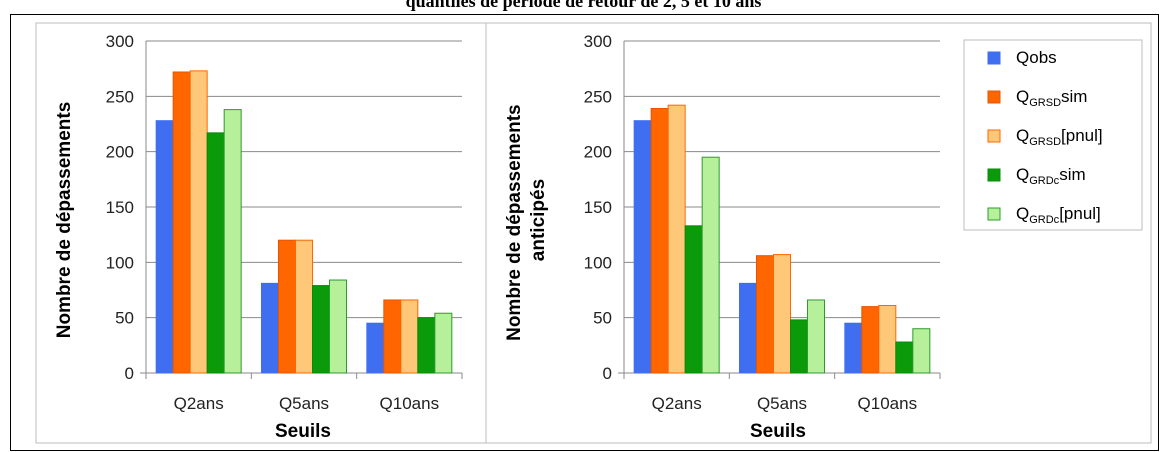 This screenshot has width=1167, height=452. I want to click on left-y-axis-title: Nombre de dépassements, so click(64, 220).